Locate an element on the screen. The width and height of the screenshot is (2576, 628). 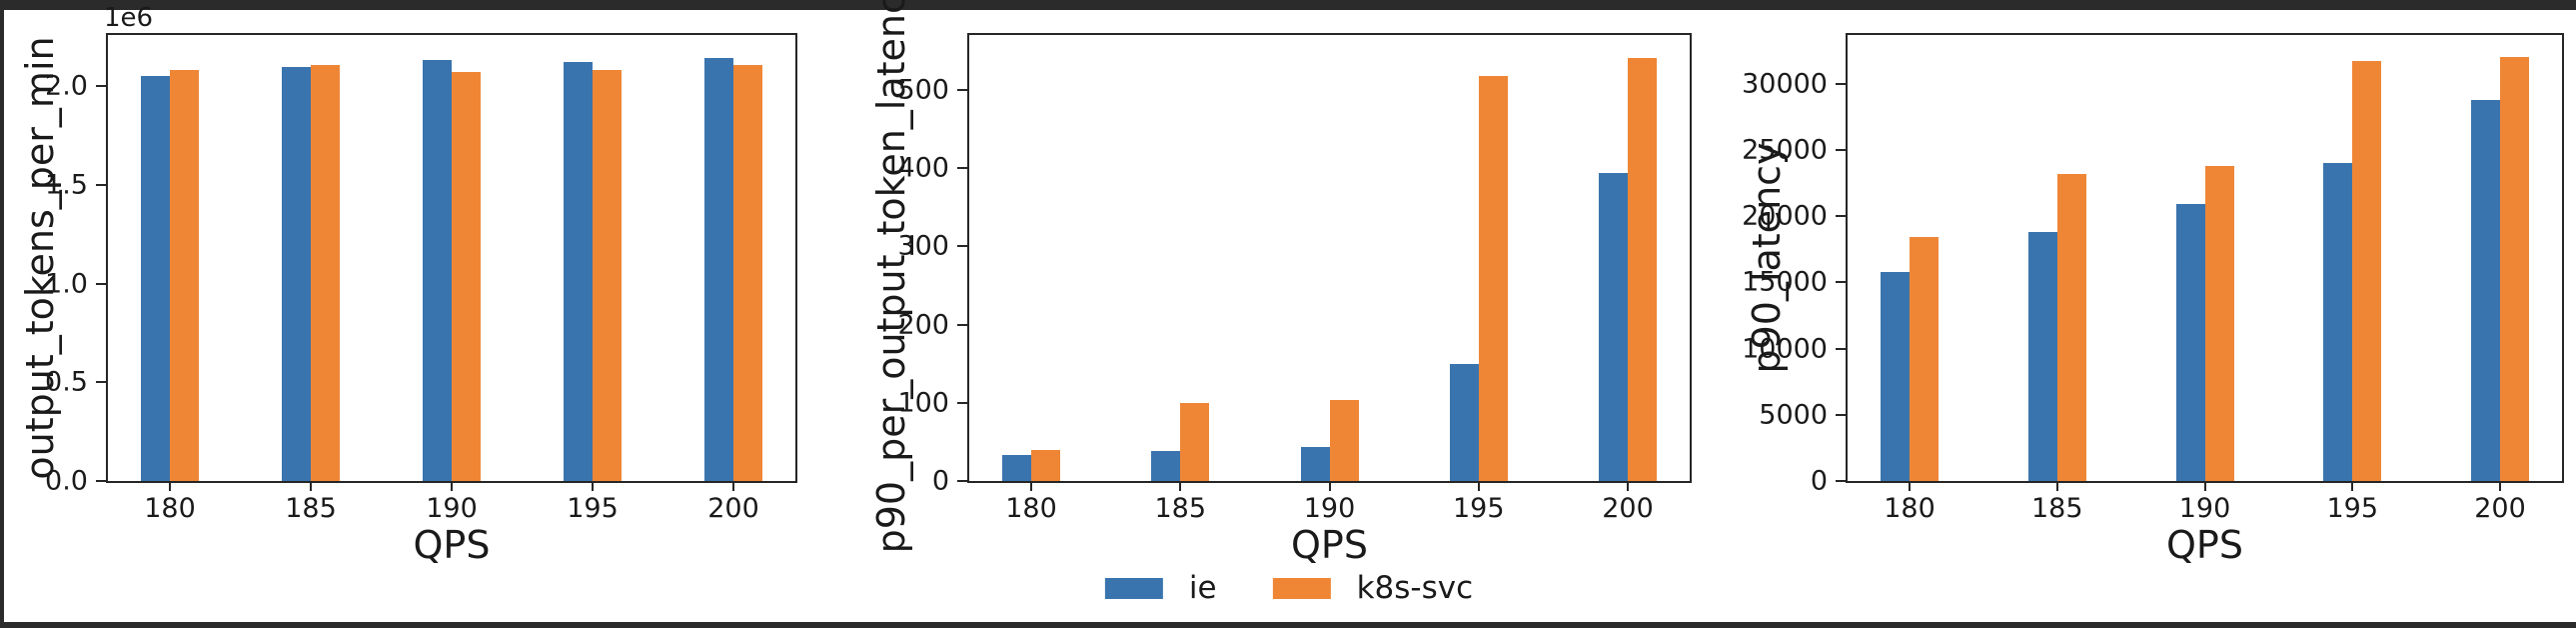
legend-label-ie: ie is located at coordinates (1202, 588).